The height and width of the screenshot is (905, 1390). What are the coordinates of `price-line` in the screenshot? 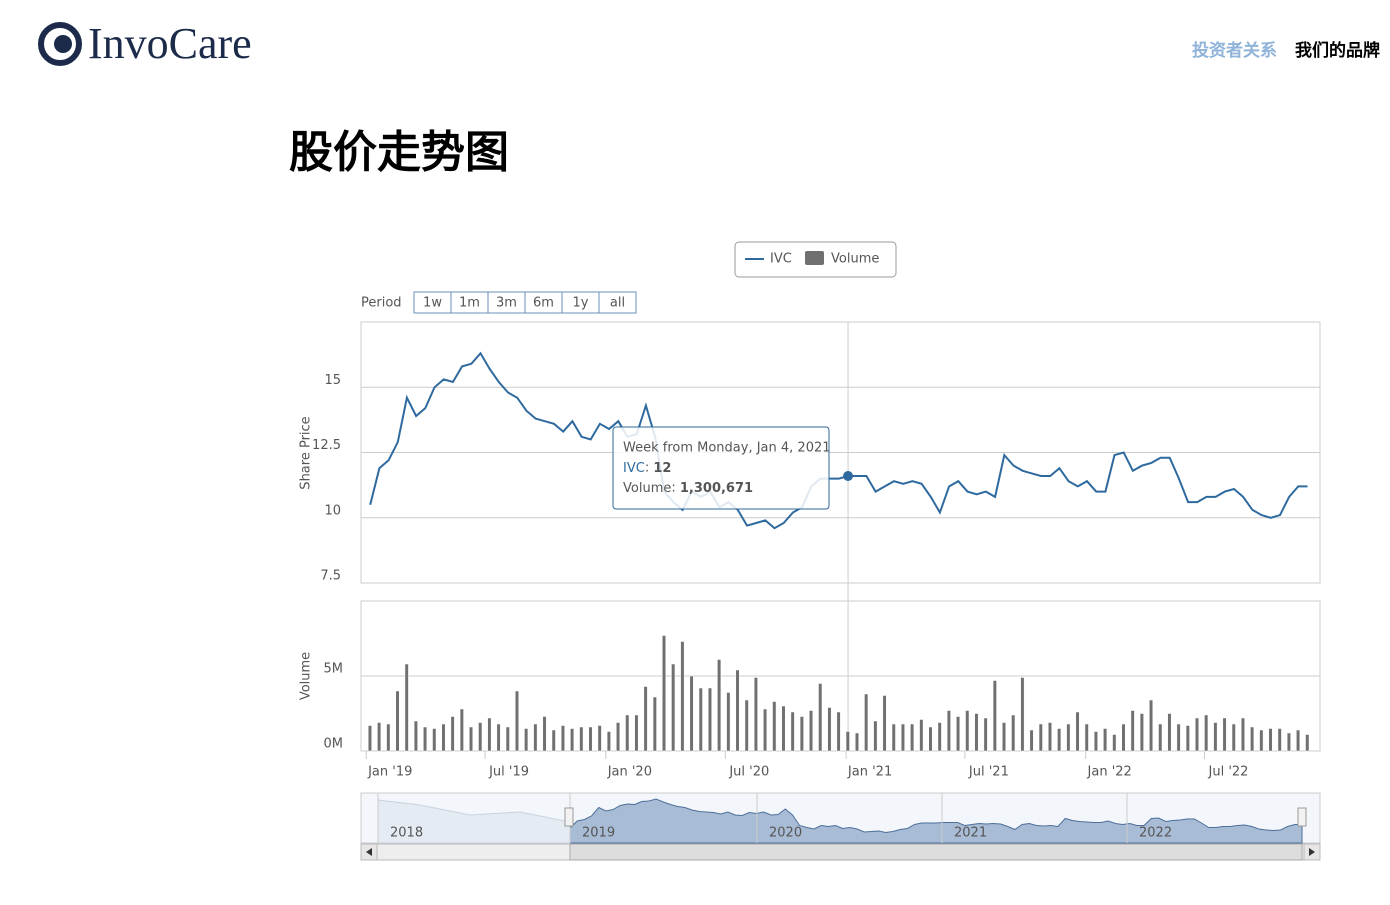 It's located at (838, 440).